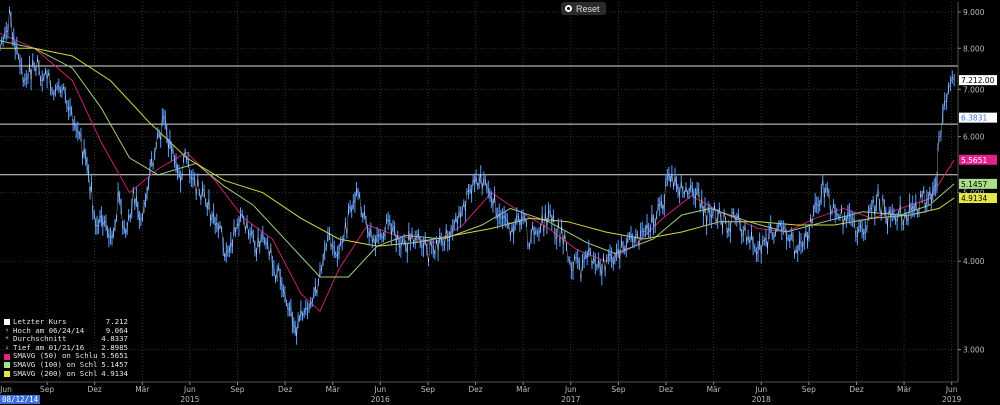  What do you see at coordinates (56, 356) in the screenshot?
I see `legend-label: SMAVG (50) on Schluss` at bounding box center [56, 356].